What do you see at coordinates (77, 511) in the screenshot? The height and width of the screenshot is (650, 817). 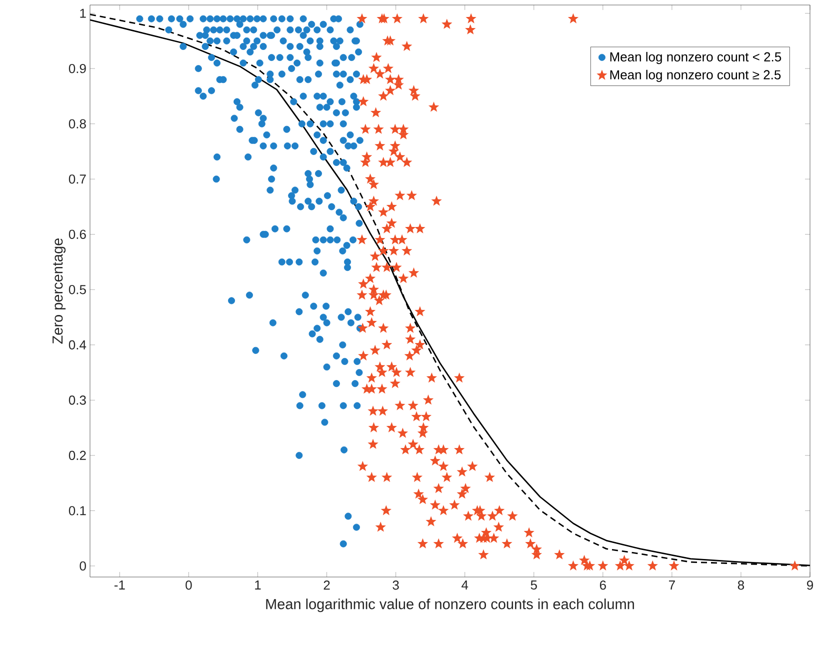 I see `y-tick-label: 0.1` at bounding box center [77, 511].